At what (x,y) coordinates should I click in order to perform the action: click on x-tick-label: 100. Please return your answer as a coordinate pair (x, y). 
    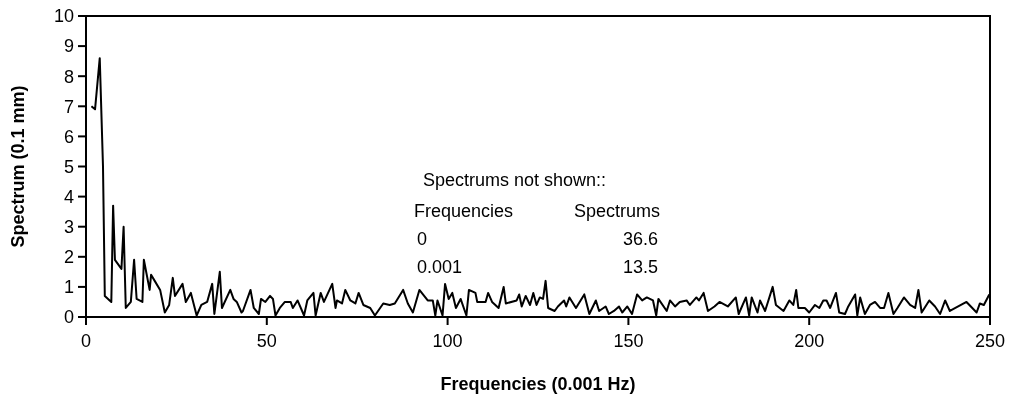
    Looking at the image, I should click on (447, 341).